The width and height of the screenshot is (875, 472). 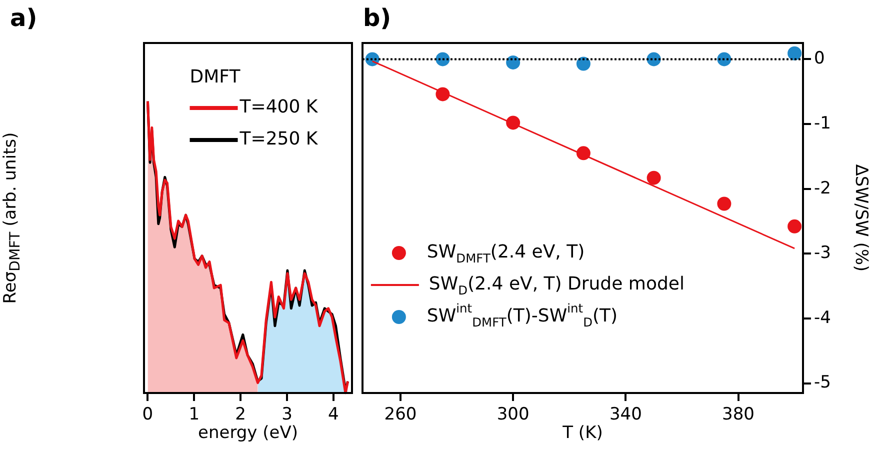 What do you see at coordinates (822, 318) in the screenshot?
I see `y2-tick-label: -4` at bounding box center [822, 318].